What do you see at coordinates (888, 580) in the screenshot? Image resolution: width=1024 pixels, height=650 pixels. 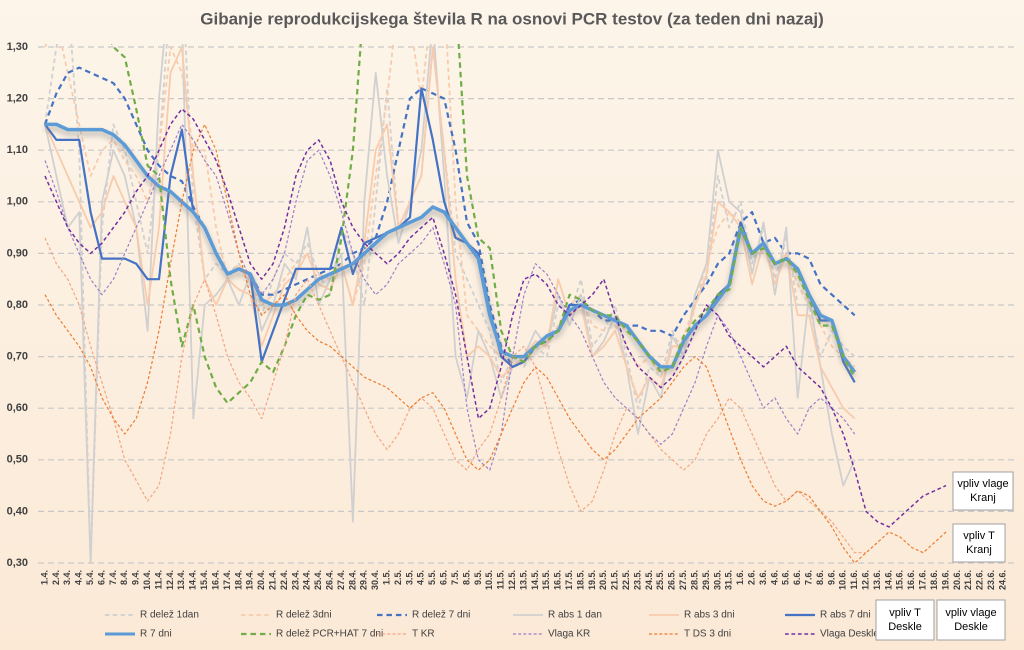 I see `x-tick-label: 14.6.` at bounding box center [888, 580].